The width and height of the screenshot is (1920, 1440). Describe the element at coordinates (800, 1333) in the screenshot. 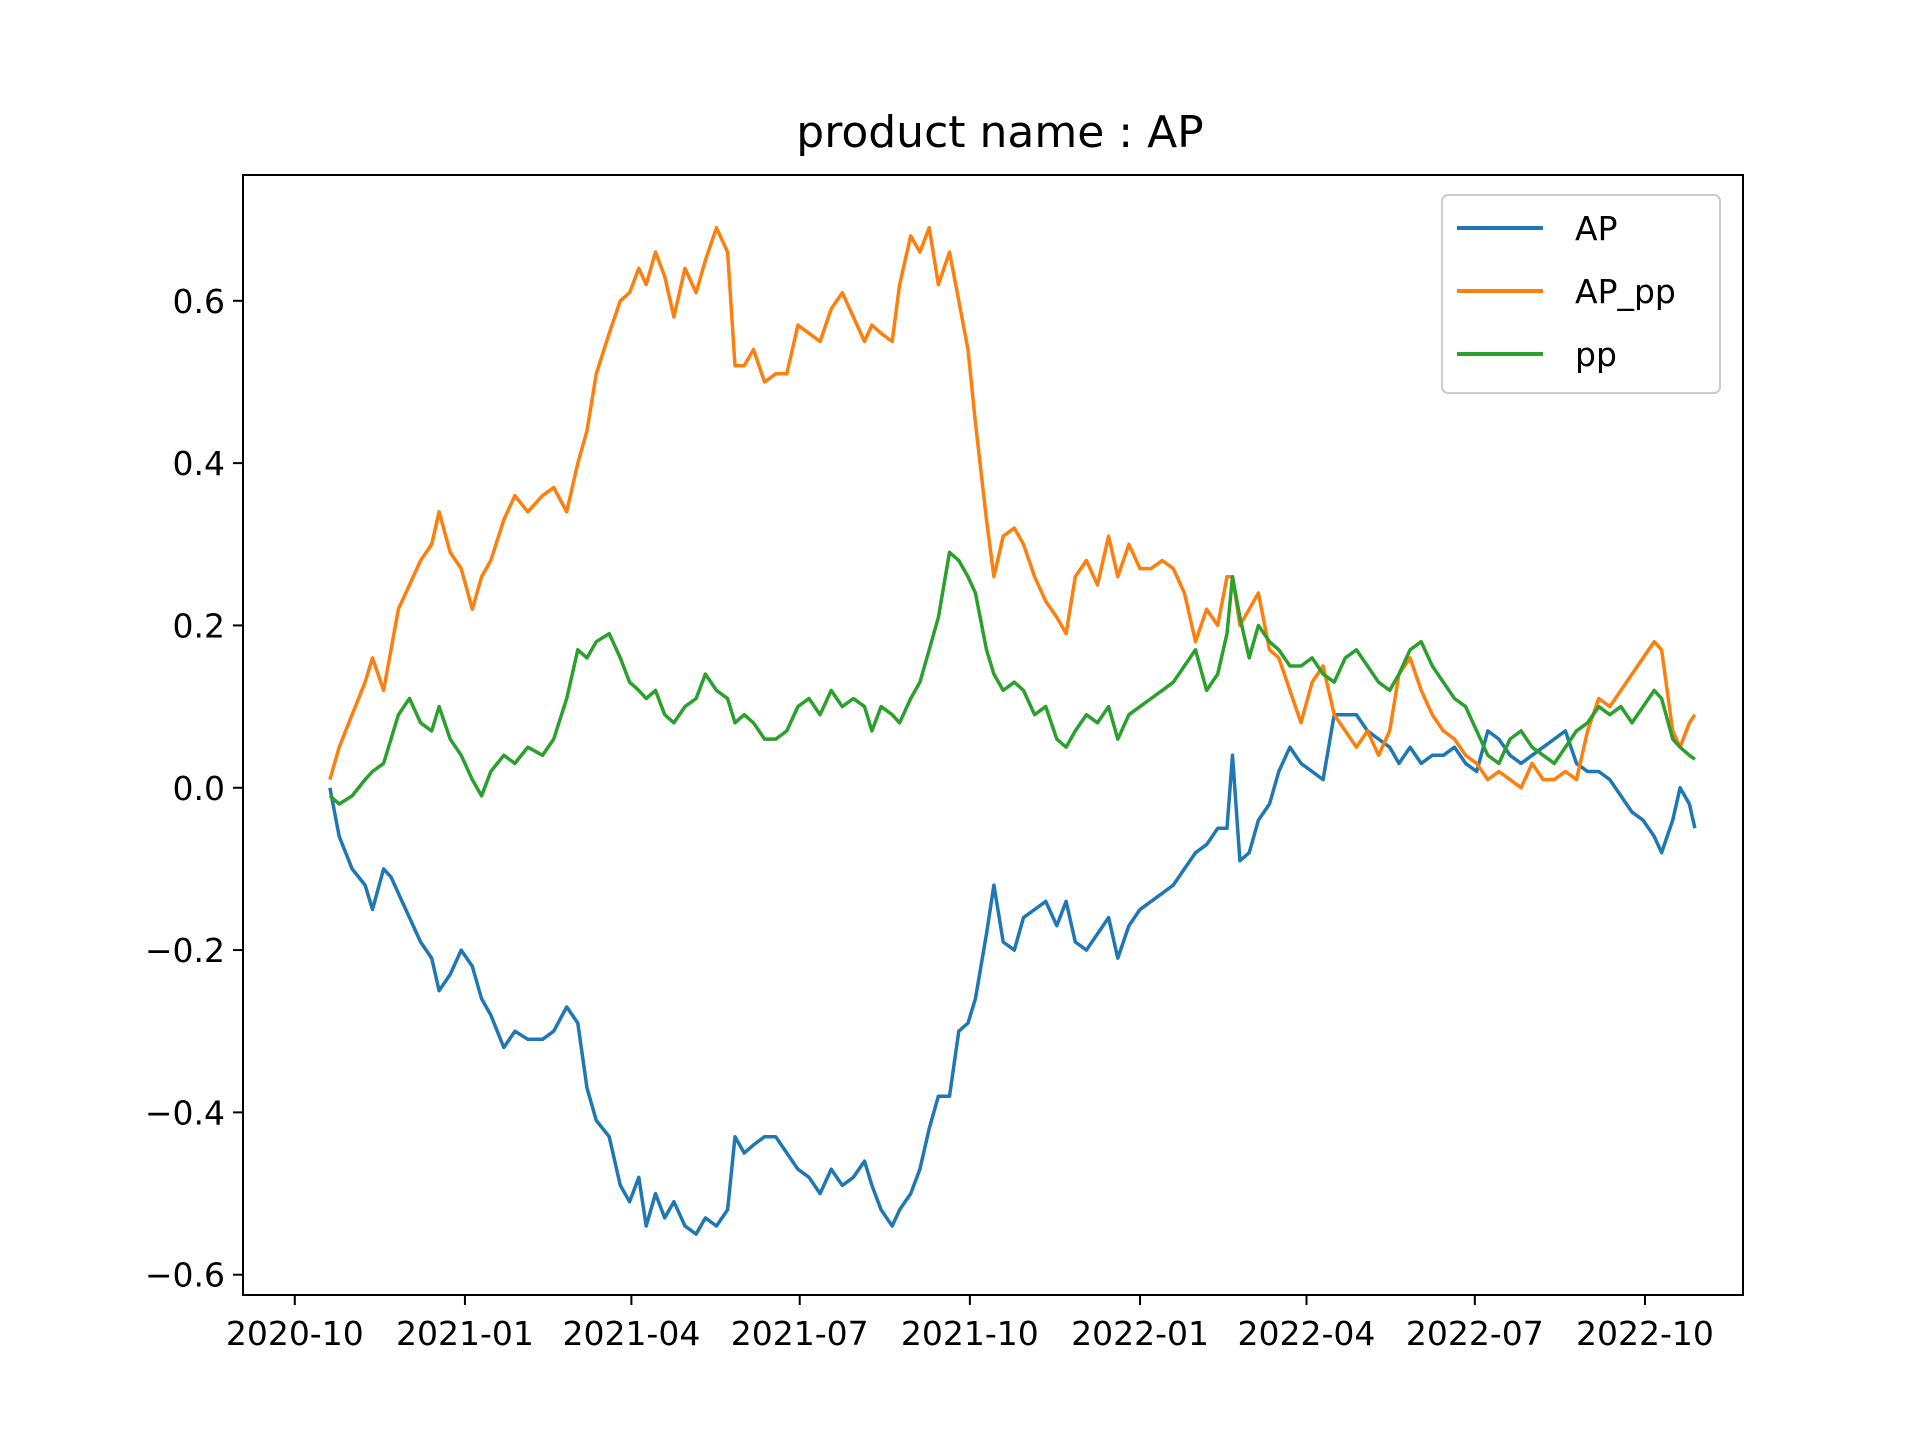

I see `x-tick-label: 2021-07` at that location.